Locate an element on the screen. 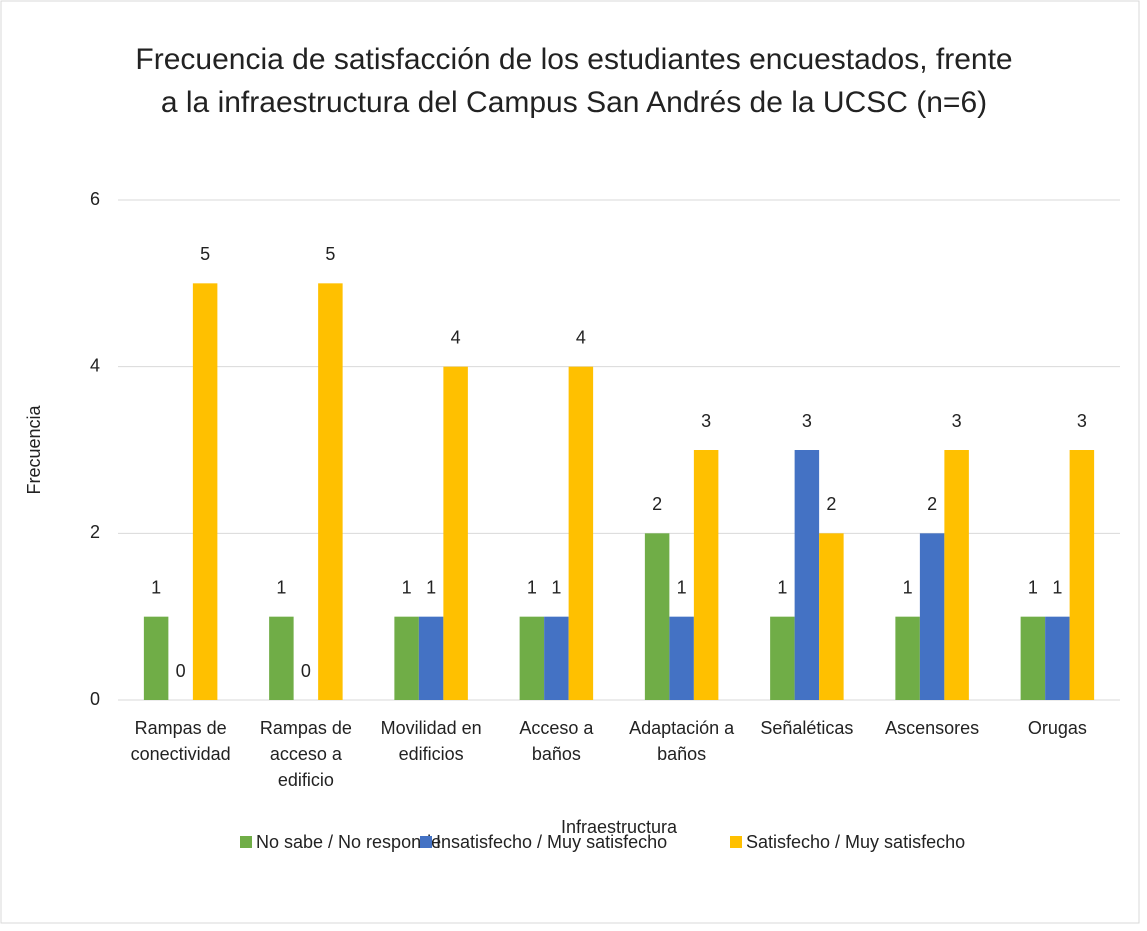 The height and width of the screenshot is (931, 1147). x-tick-label: Acceso a baños is located at coordinates (556, 741).